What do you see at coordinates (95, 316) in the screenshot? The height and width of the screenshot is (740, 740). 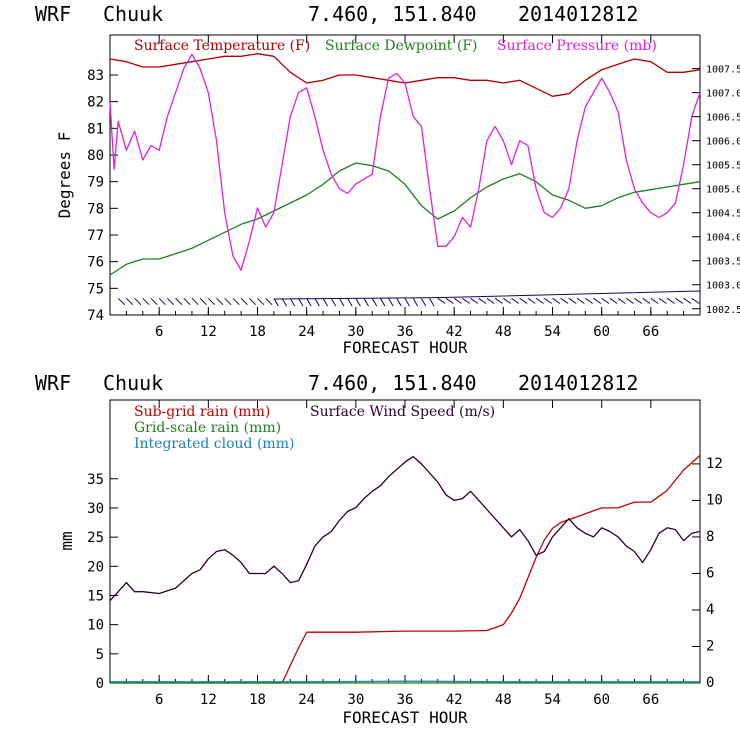 I see `panel1-y-tick-label: 74` at bounding box center [95, 316].